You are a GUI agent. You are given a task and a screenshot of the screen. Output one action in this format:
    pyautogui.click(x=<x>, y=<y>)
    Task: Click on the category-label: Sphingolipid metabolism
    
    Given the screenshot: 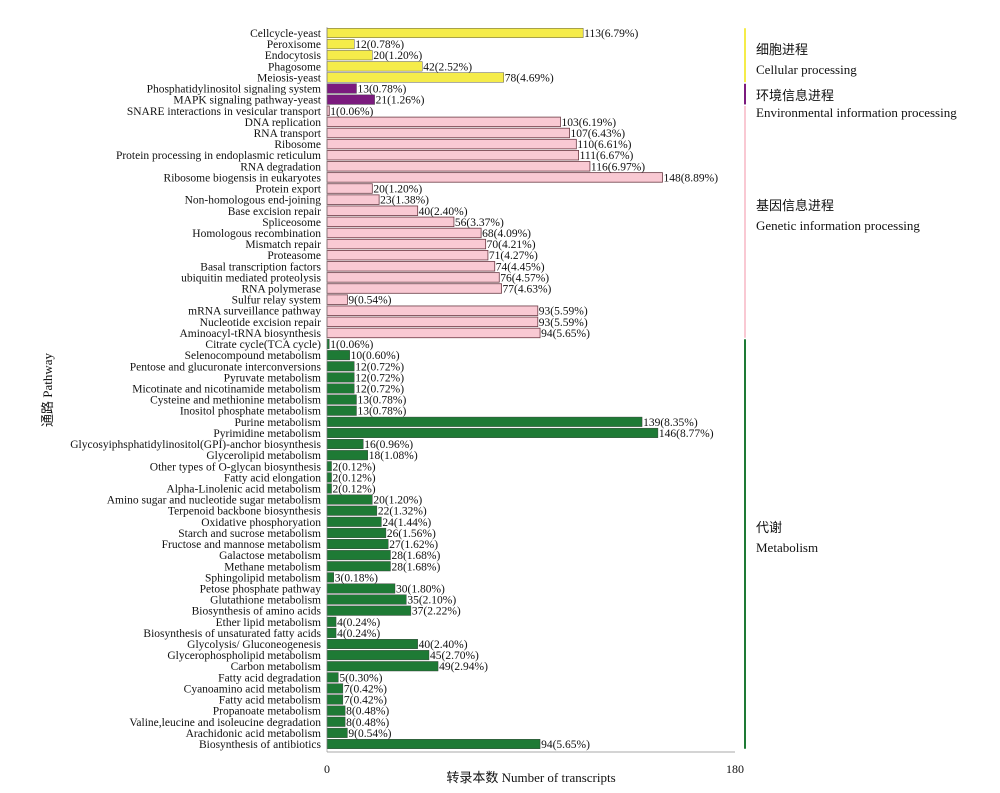 What is the action you would take?
    pyautogui.click(x=263, y=578)
    